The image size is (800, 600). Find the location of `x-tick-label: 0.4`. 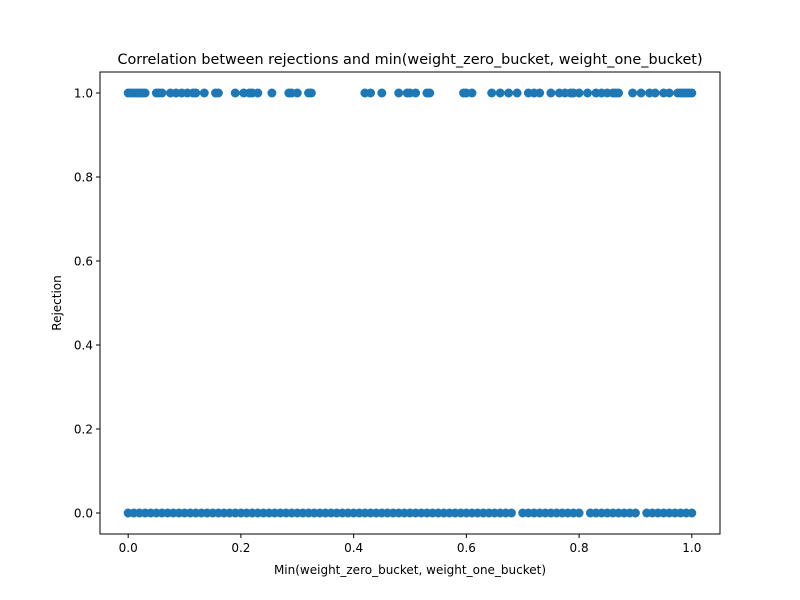

x-tick-label: 0.4 is located at coordinates (353, 548).